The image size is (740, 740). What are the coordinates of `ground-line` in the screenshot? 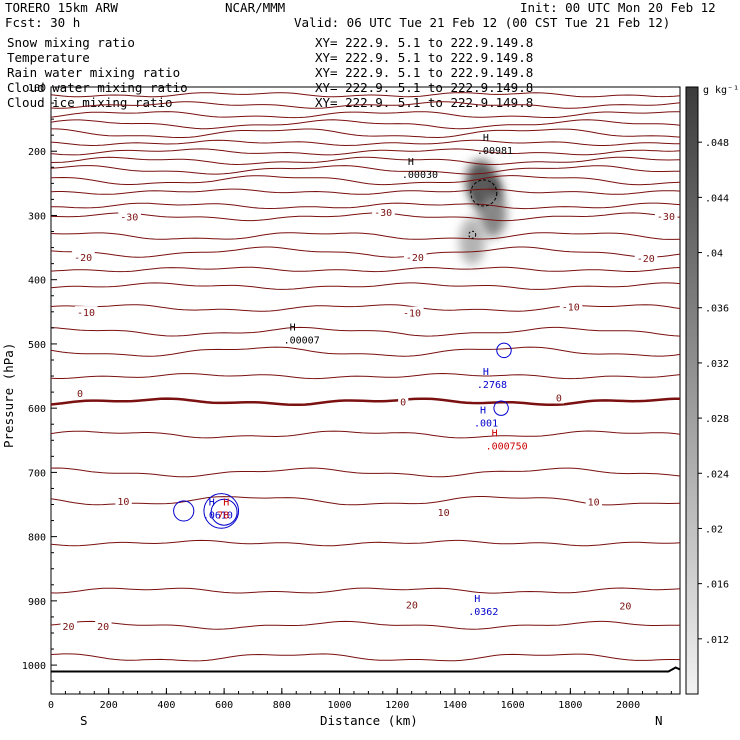 It's located at (366, 669).